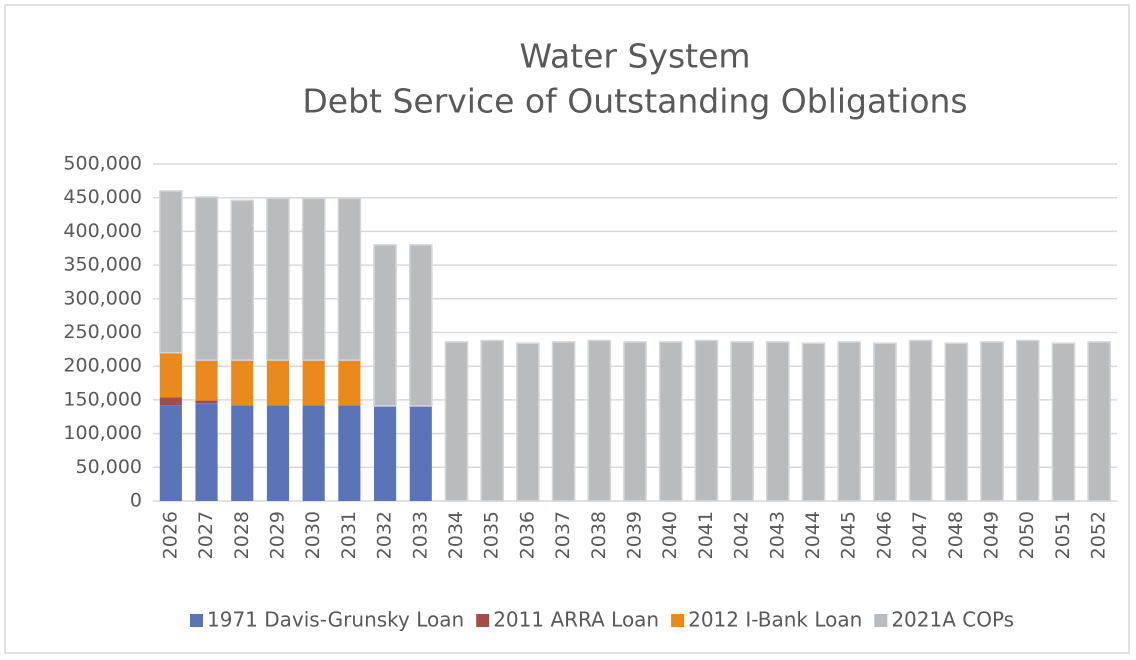 The width and height of the screenshot is (1136, 660). What do you see at coordinates (952, 620) in the screenshot?
I see `legend-label: 2021A COPs` at bounding box center [952, 620].